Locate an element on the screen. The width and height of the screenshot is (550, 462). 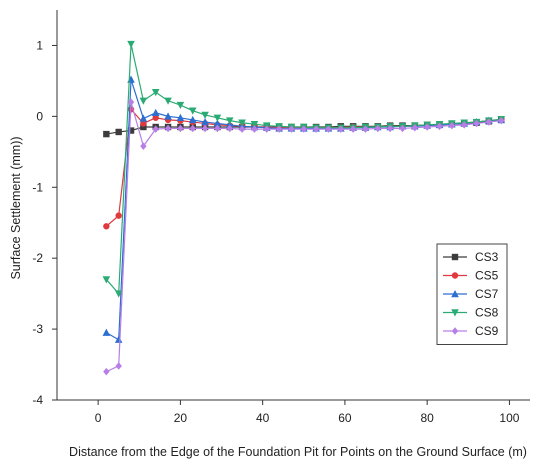
legend-item-cs7: CS7 is located at coordinates (471, 294).